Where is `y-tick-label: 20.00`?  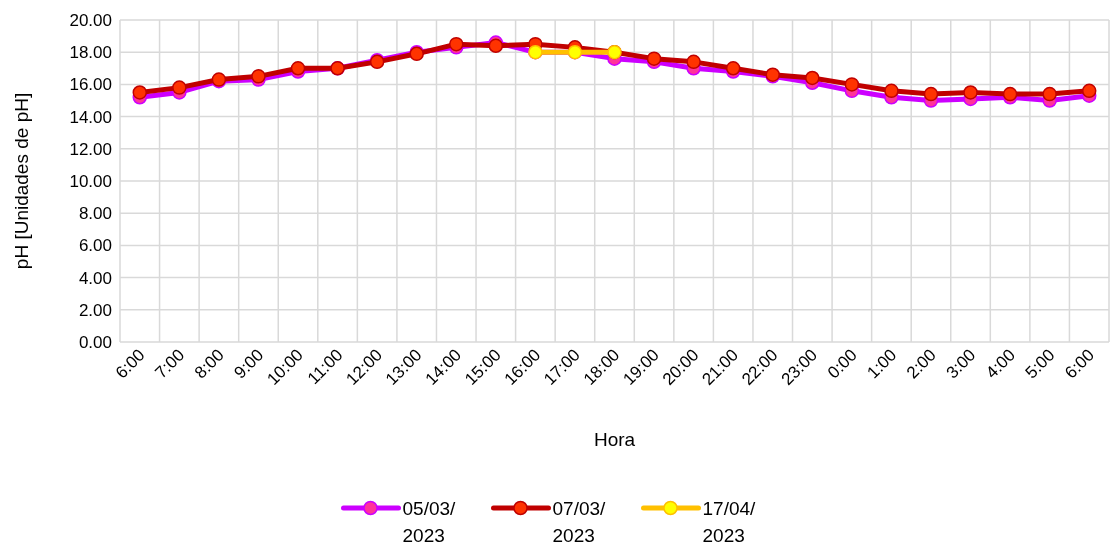
y-tick-label: 20.00 is located at coordinates (90, 20).